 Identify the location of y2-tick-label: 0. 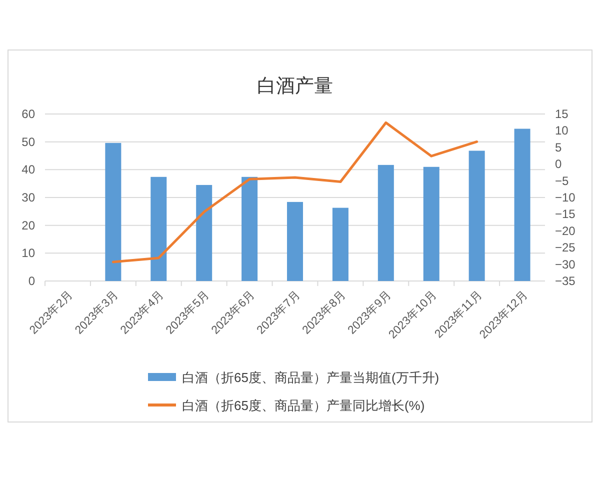
(558, 164).